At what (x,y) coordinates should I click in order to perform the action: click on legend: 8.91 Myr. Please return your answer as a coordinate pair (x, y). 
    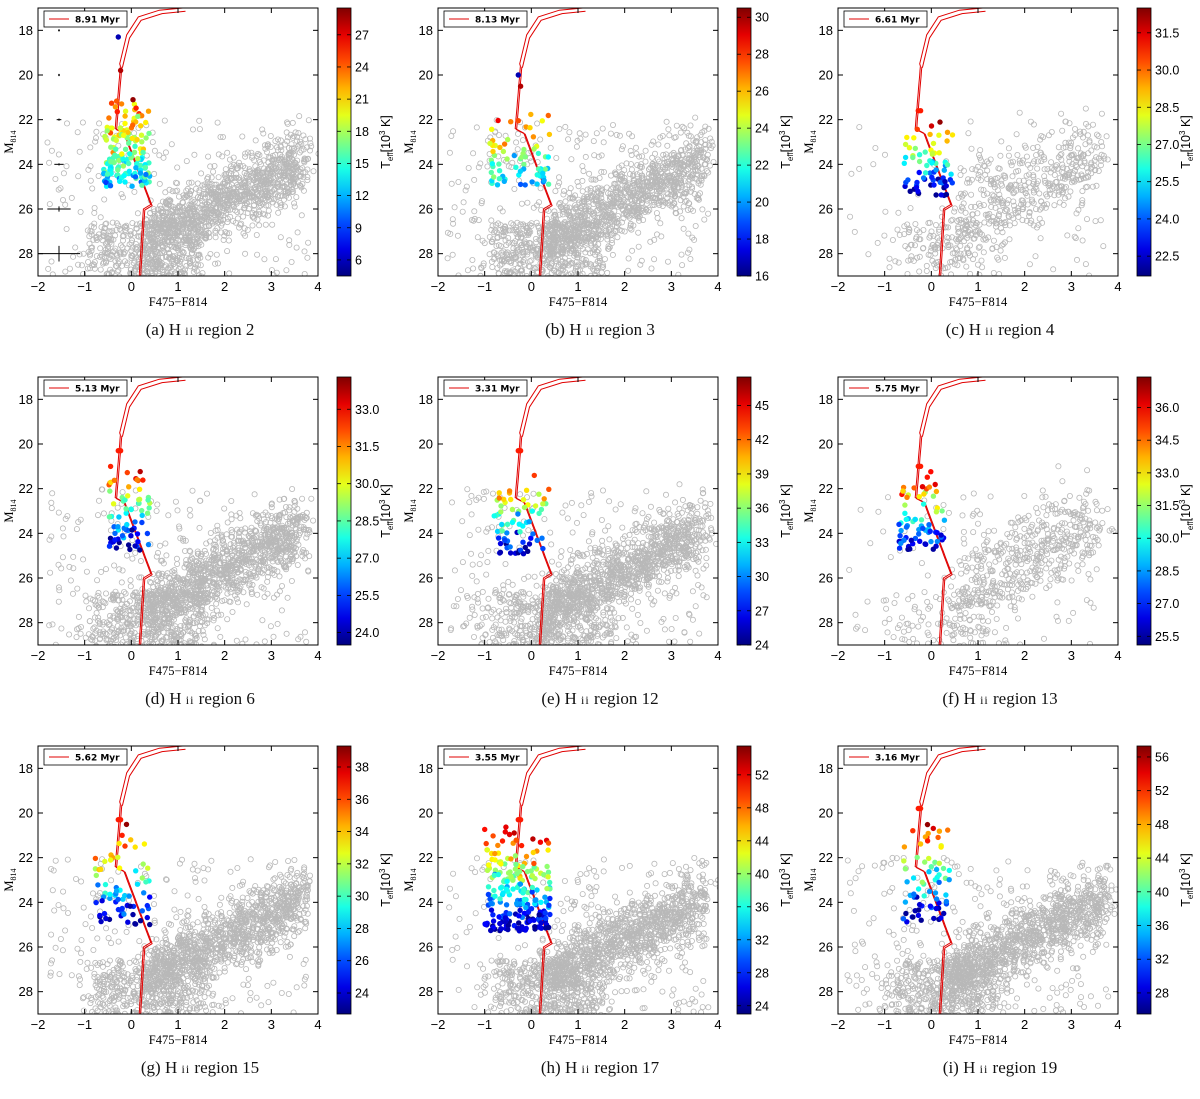
    Looking at the image, I should click on (85, 19).